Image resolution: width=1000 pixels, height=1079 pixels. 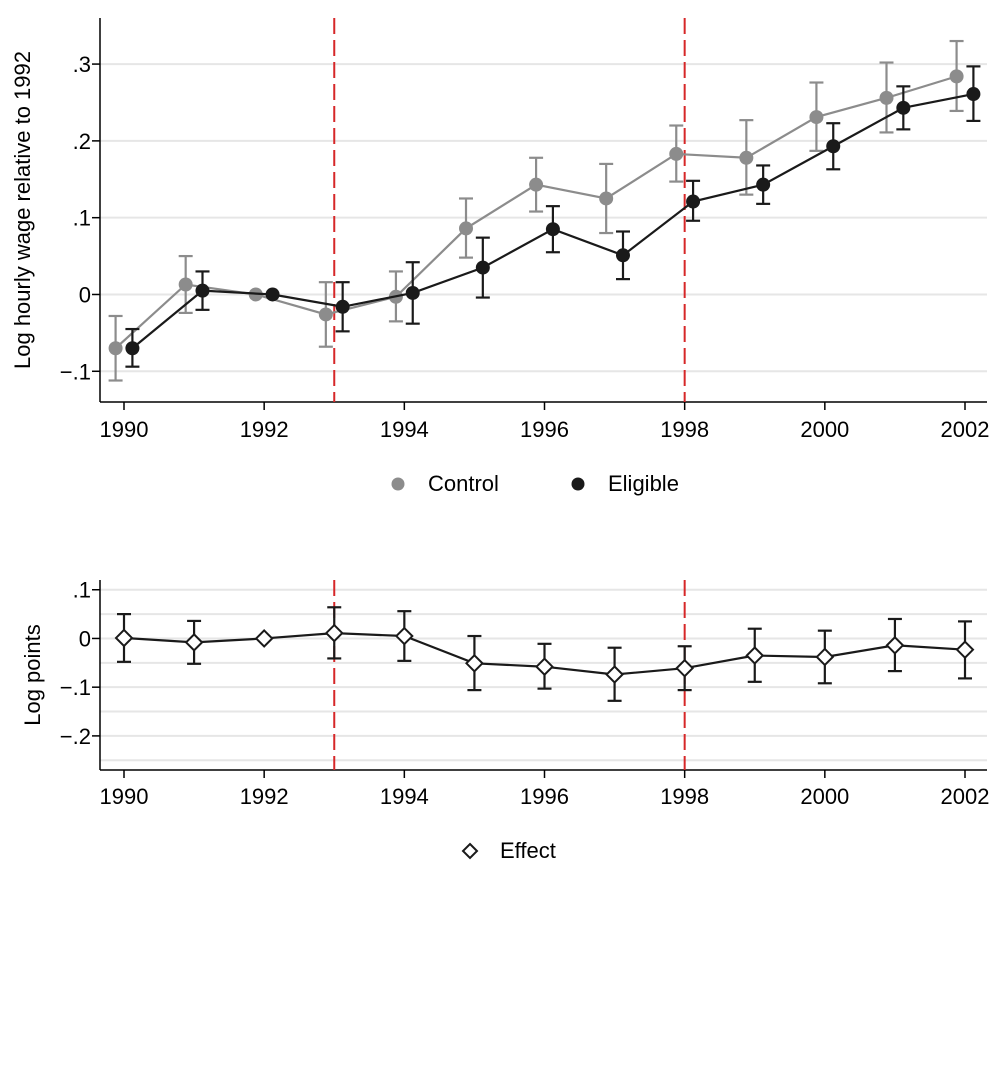 What do you see at coordinates (463, 483) in the screenshot?
I see `top-legend-control-label: Control` at bounding box center [463, 483].